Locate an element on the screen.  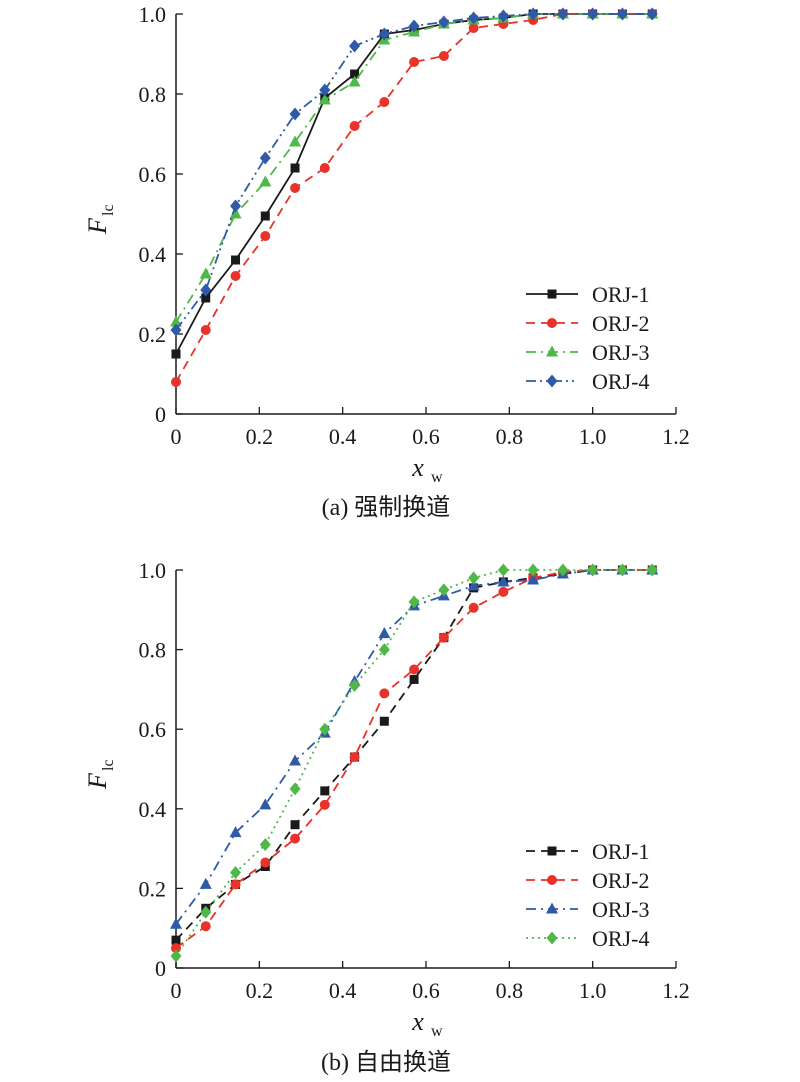
x-tick-label: 0.4 is located at coordinates (343, 436).